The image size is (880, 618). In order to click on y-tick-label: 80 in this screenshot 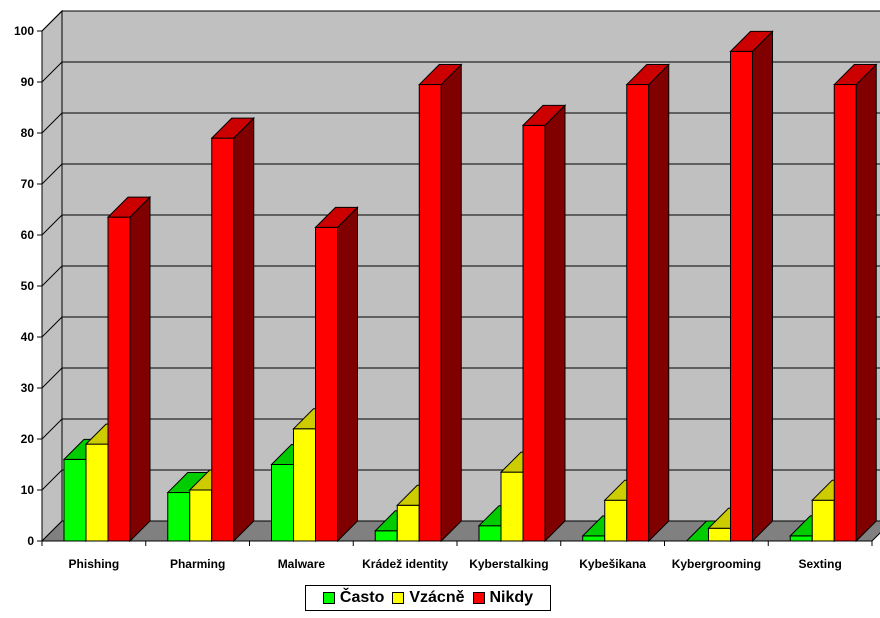, I will do `click(28, 133)`.